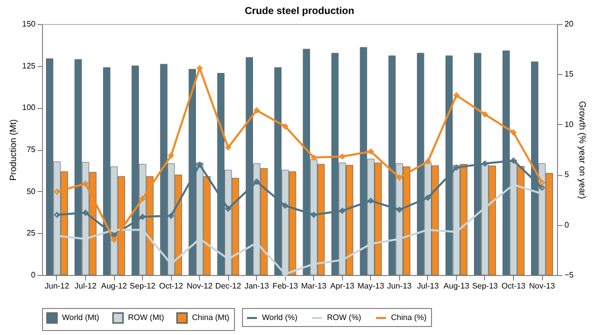 Image resolution: width=595 pixels, height=335 pixels. I want to click on y-tick-label: 0, so click(33, 275).